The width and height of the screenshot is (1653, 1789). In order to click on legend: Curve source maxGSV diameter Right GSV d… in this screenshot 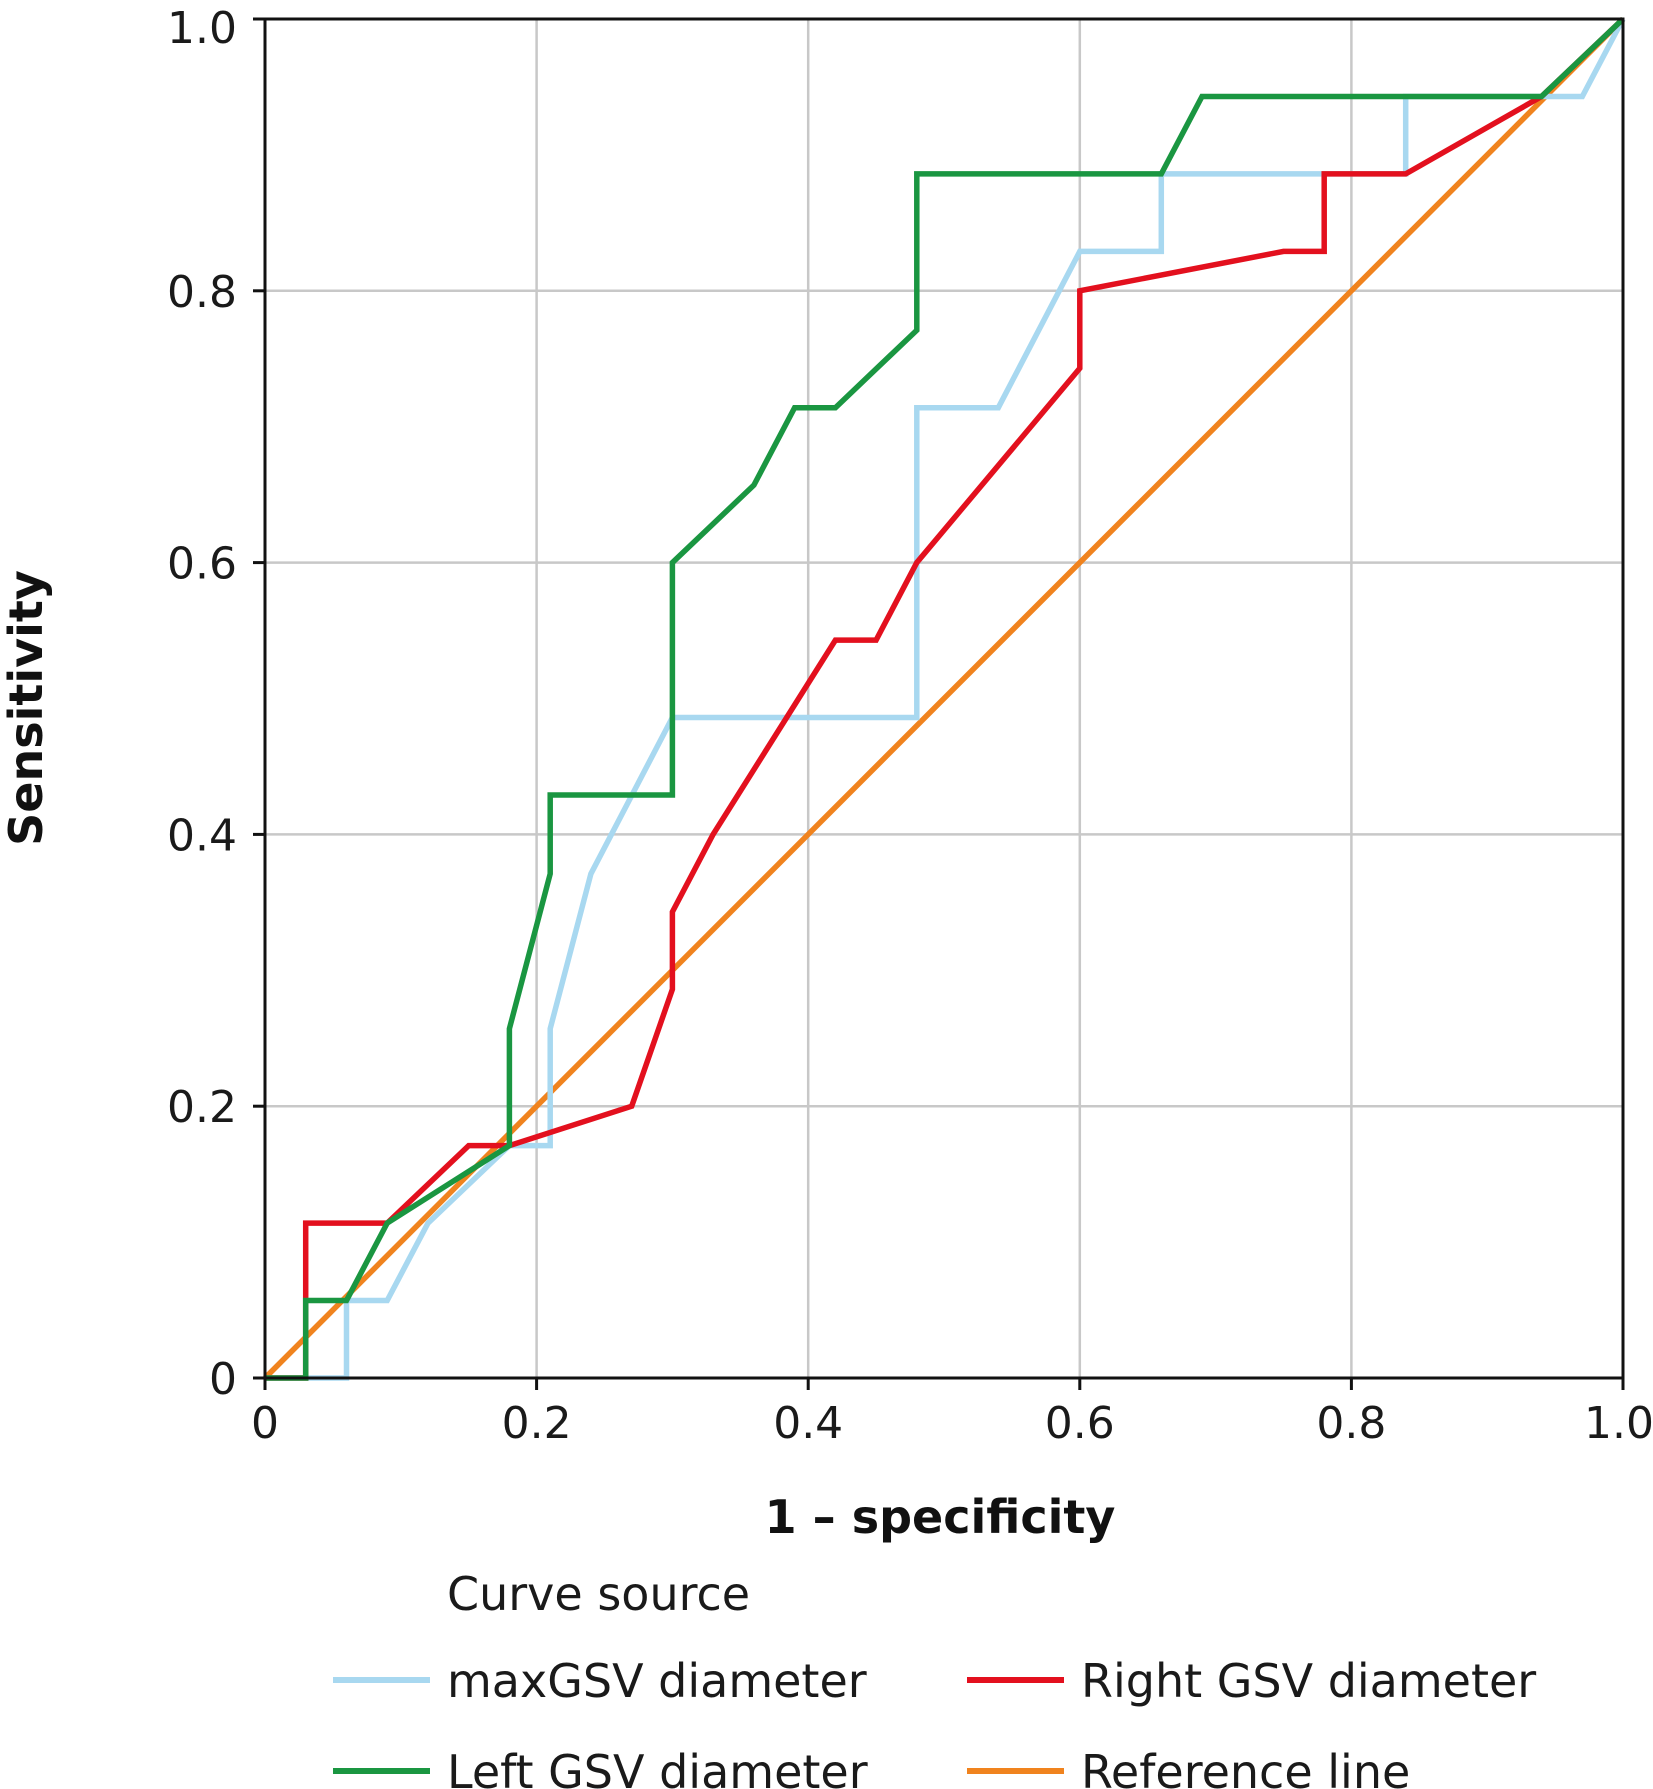, I will do `click(934, 1678)`.